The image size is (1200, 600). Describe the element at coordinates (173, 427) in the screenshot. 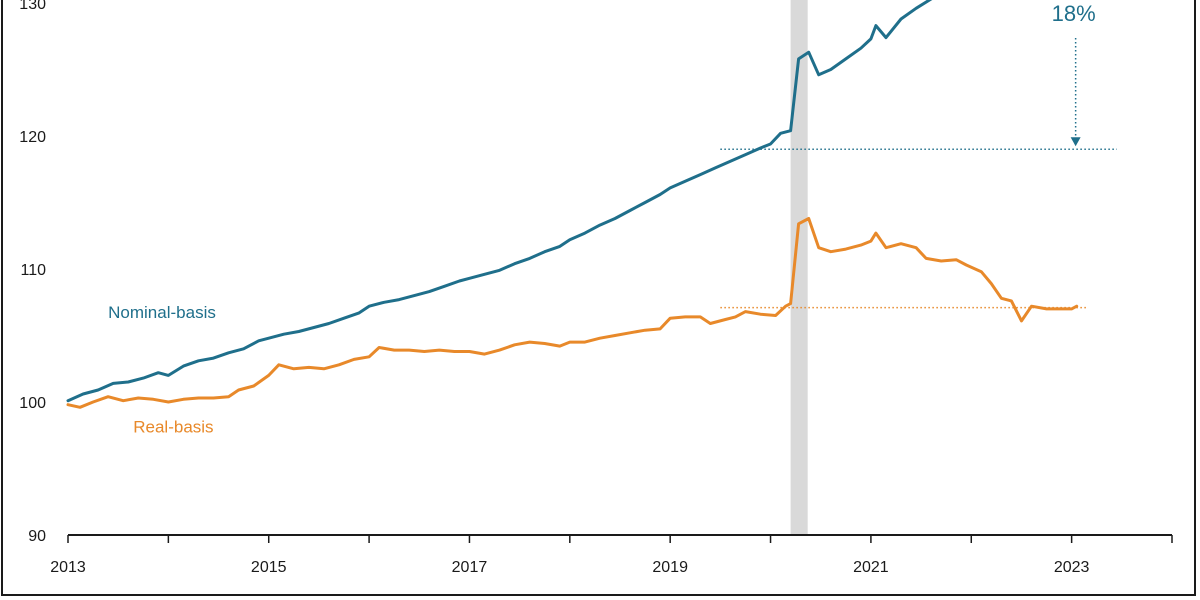

I see `series-label-real-basis: Real-basis` at that location.